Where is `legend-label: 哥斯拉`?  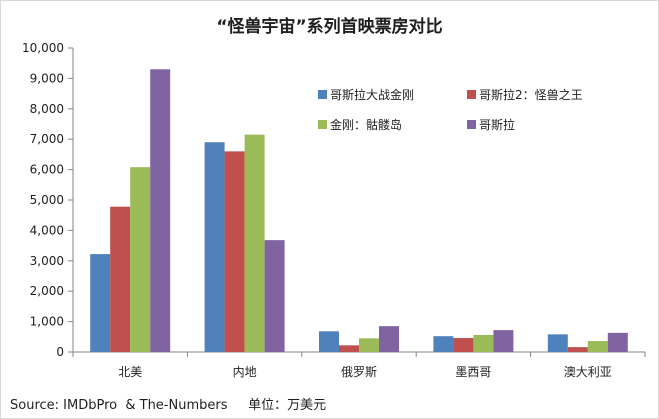 legend-label: 哥斯拉 is located at coordinates (497, 124).